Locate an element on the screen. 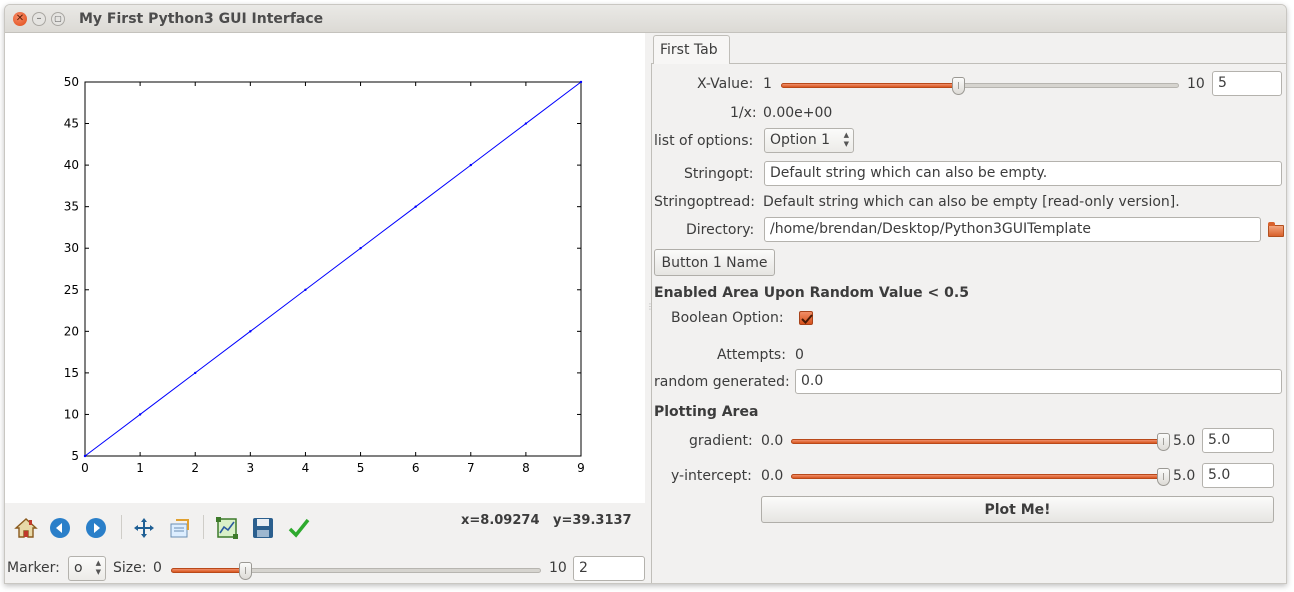  options-spinbox: Option 1 ▲ ▼ is located at coordinates (809, 140).